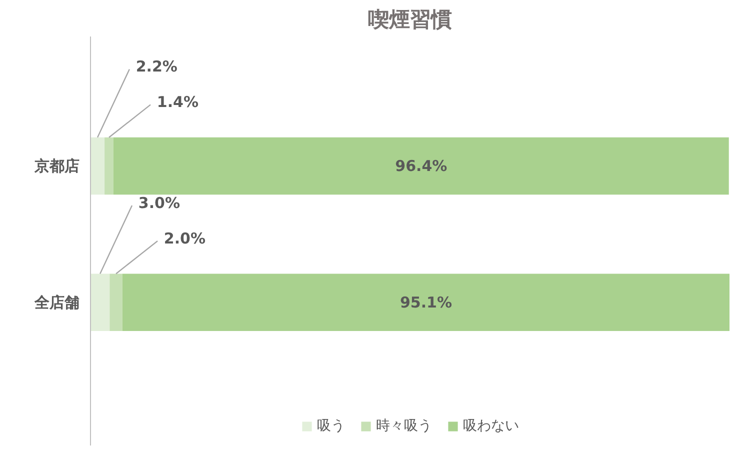 The image size is (751, 450). I want to click on data-label: 96.4%, so click(421, 166).